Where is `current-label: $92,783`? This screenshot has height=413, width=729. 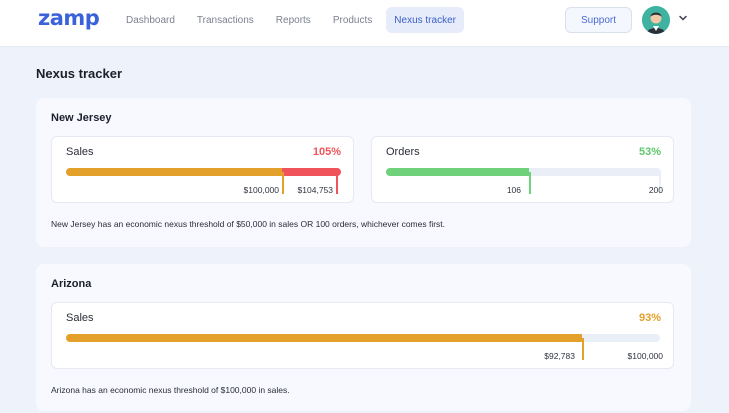 current-label: $92,783 is located at coordinates (559, 356).